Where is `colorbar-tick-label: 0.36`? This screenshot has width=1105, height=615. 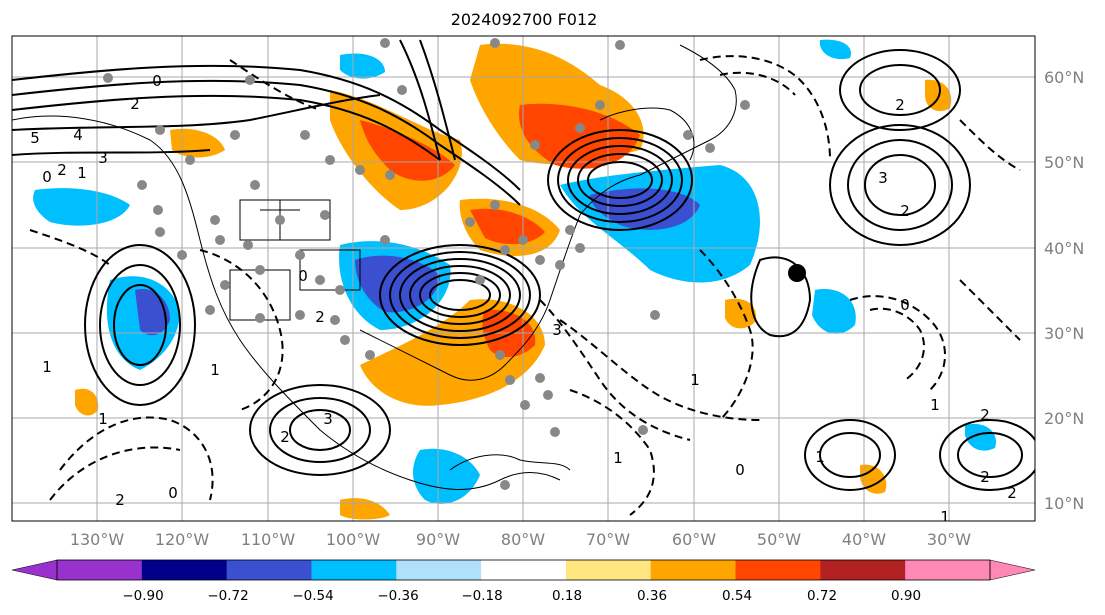
colorbar-tick-label: 0.36 is located at coordinates (652, 596).